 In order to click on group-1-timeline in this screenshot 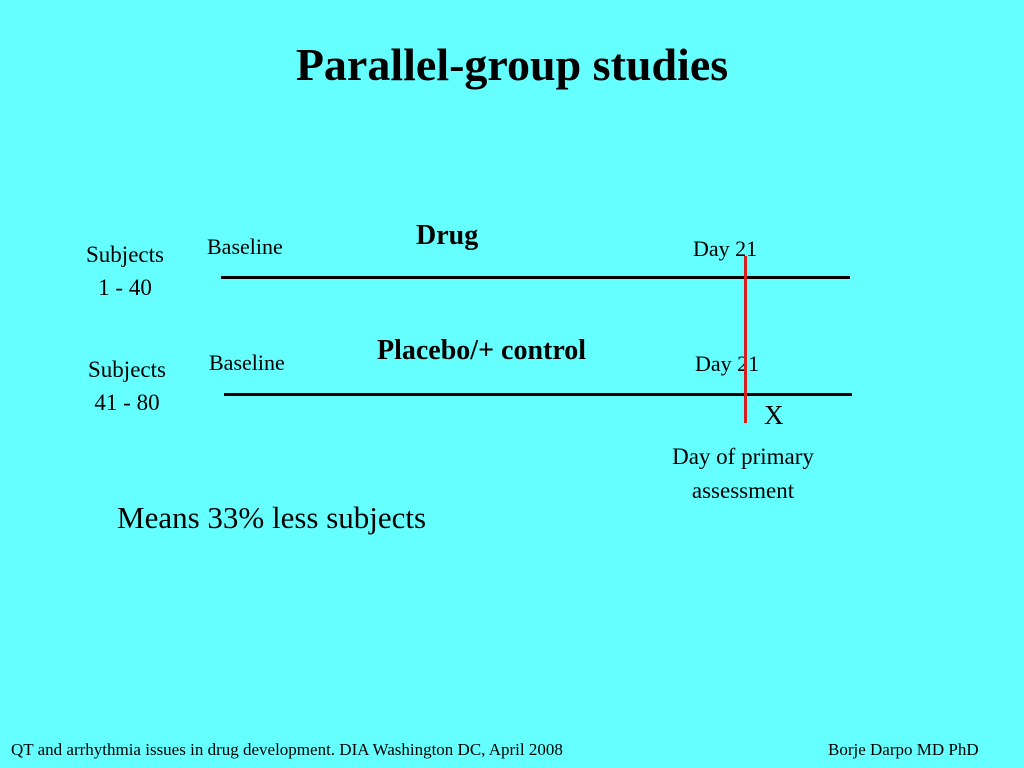, I will do `click(535, 277)`.